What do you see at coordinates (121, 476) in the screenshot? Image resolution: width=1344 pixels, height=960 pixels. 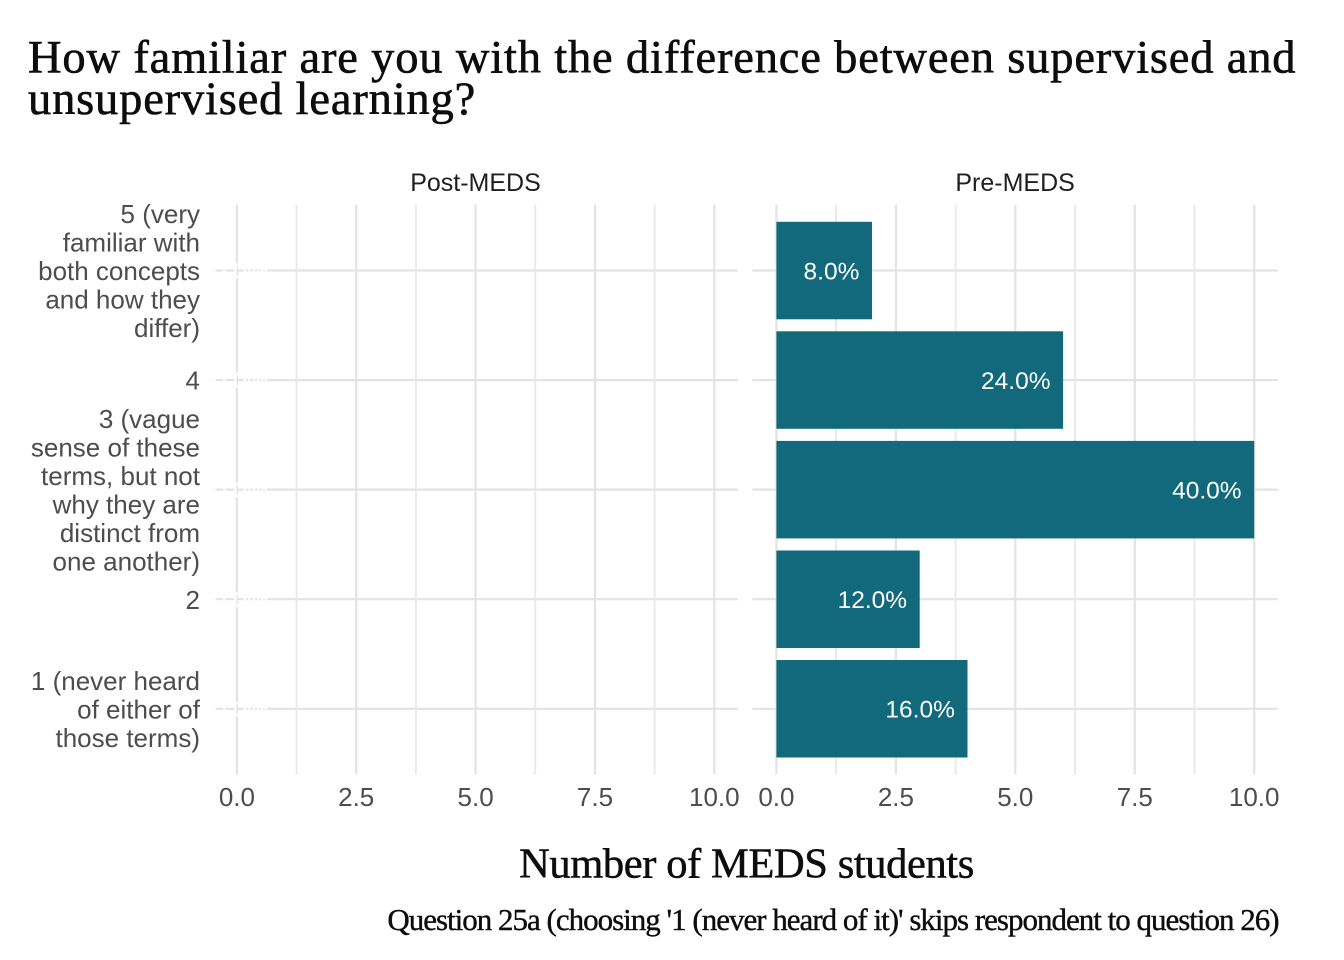 I see `svg-text: terms, but not` at bounding box center [121, 476].